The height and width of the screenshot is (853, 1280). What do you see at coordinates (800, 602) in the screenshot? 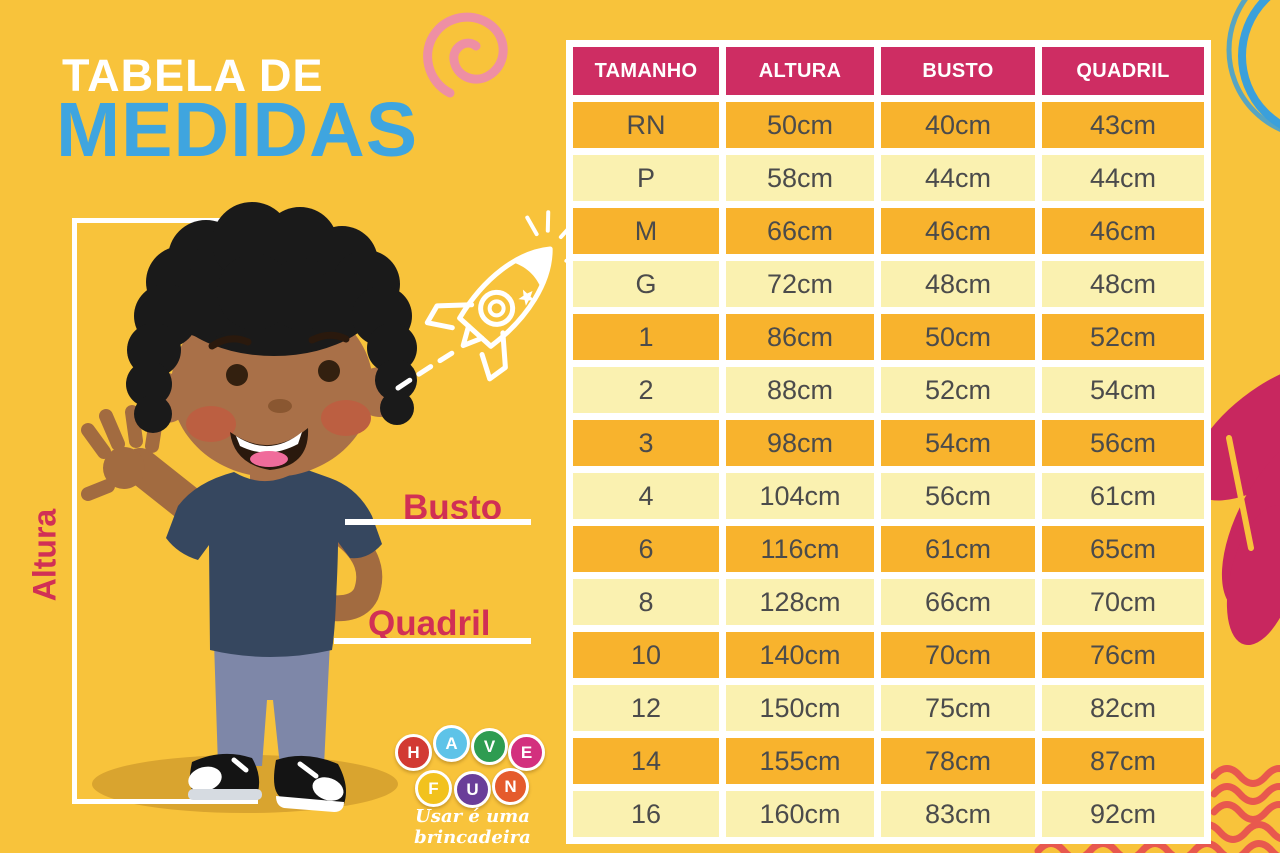
I see `measure-cell: 128cm` at bounding box center [800, 602].